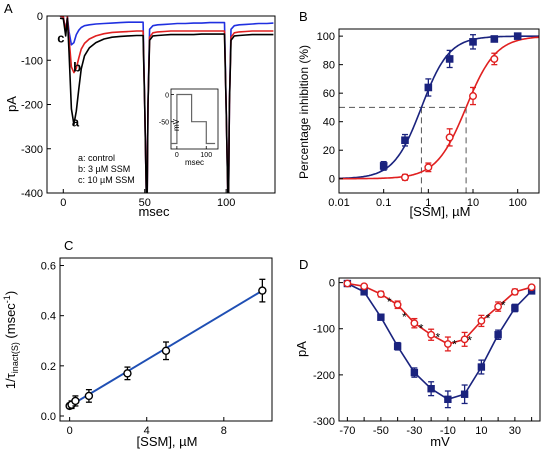 The height and width of the screenshot is (465, 550). Describe the element at coordinates (8, 8) in the screenshot. I see `panel-label: A` at that location.